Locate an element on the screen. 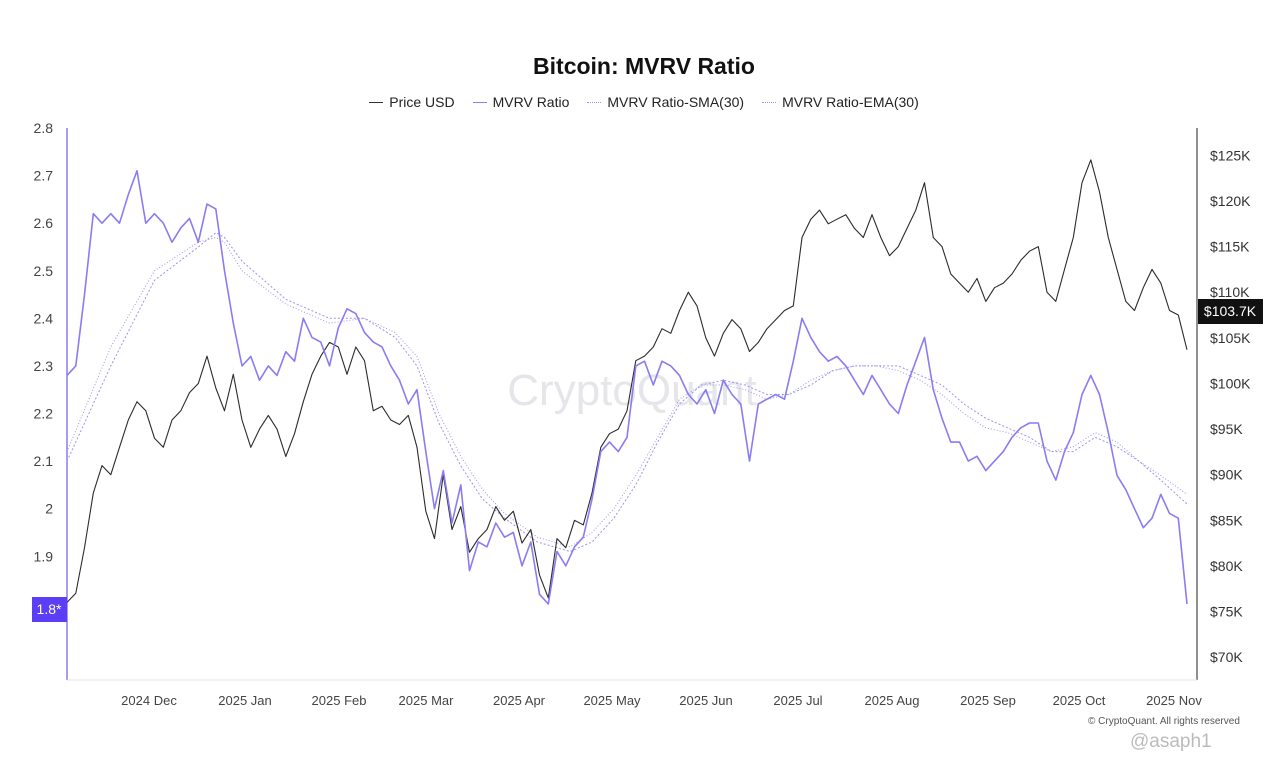  legend-item-mvrv: MVRV Ratio is located at coordinates (521, 102).